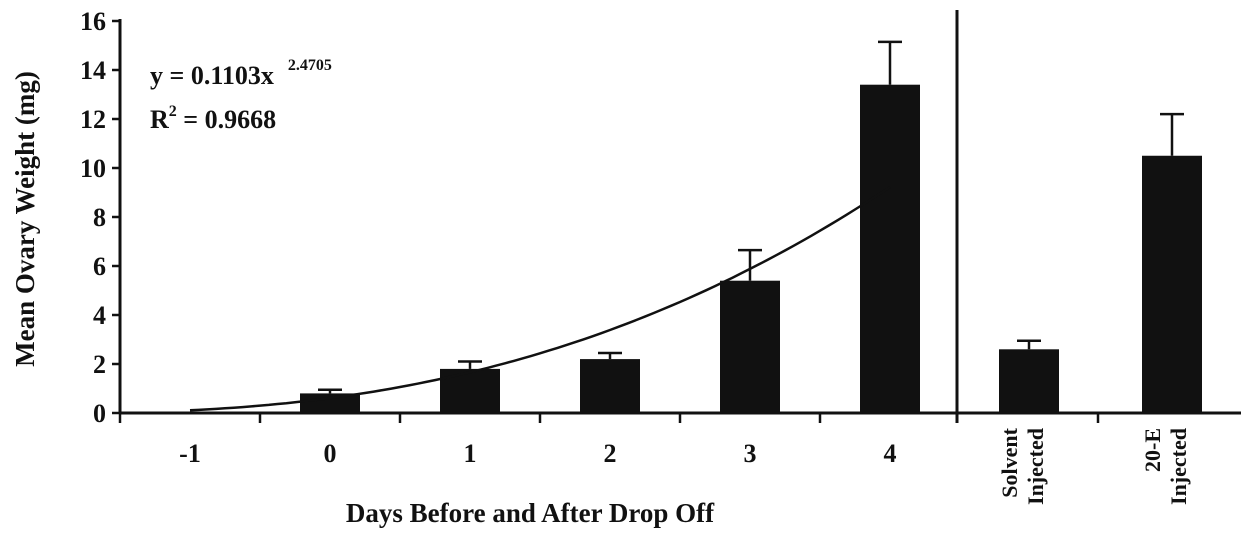 The width and height of the screenshot is (1241, 538). I want to click on x-tick-label-0: 0, so click(330, 453).